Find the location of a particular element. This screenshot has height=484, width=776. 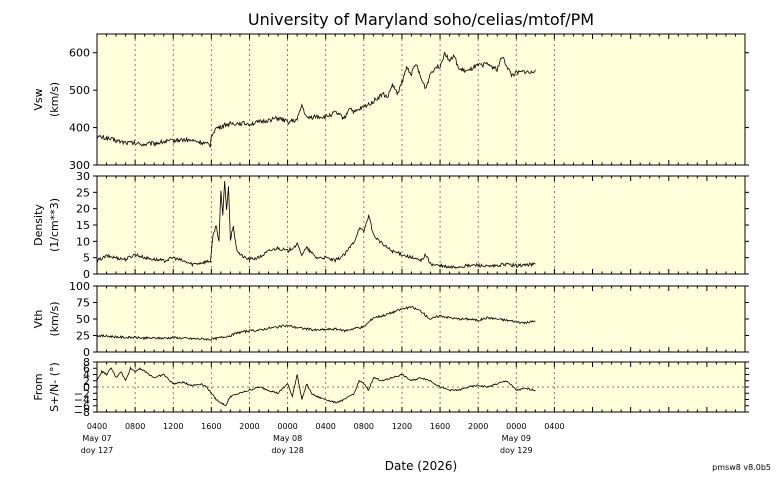

version-label: pmsw8 v8.0b5 is located at coordinates (741, 467).